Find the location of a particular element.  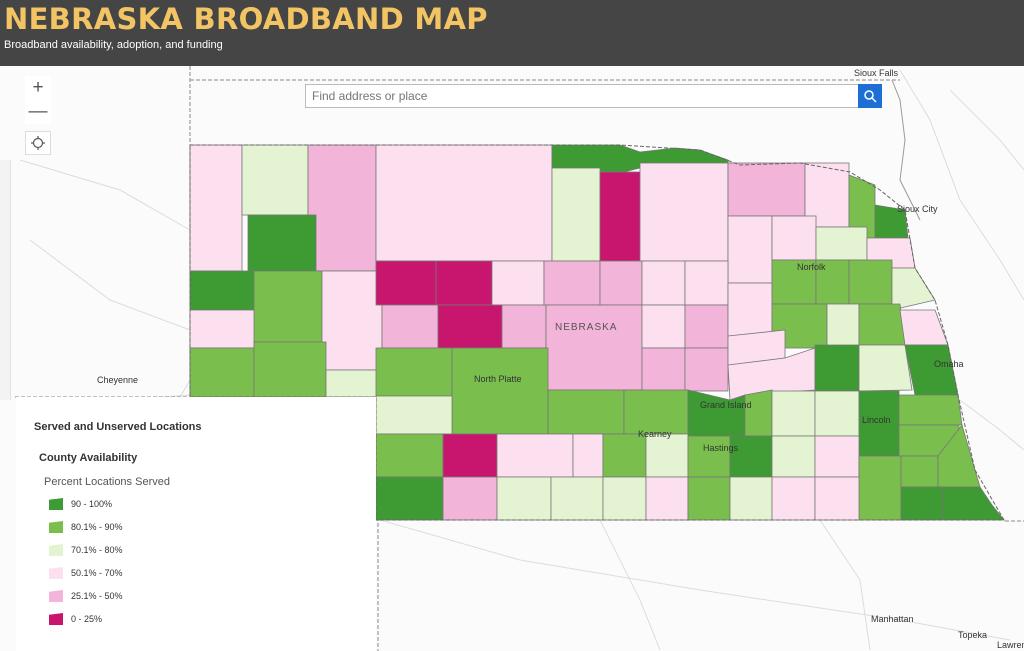

legend-item: 25.1% - 50% is located at coordinates (86, 596).